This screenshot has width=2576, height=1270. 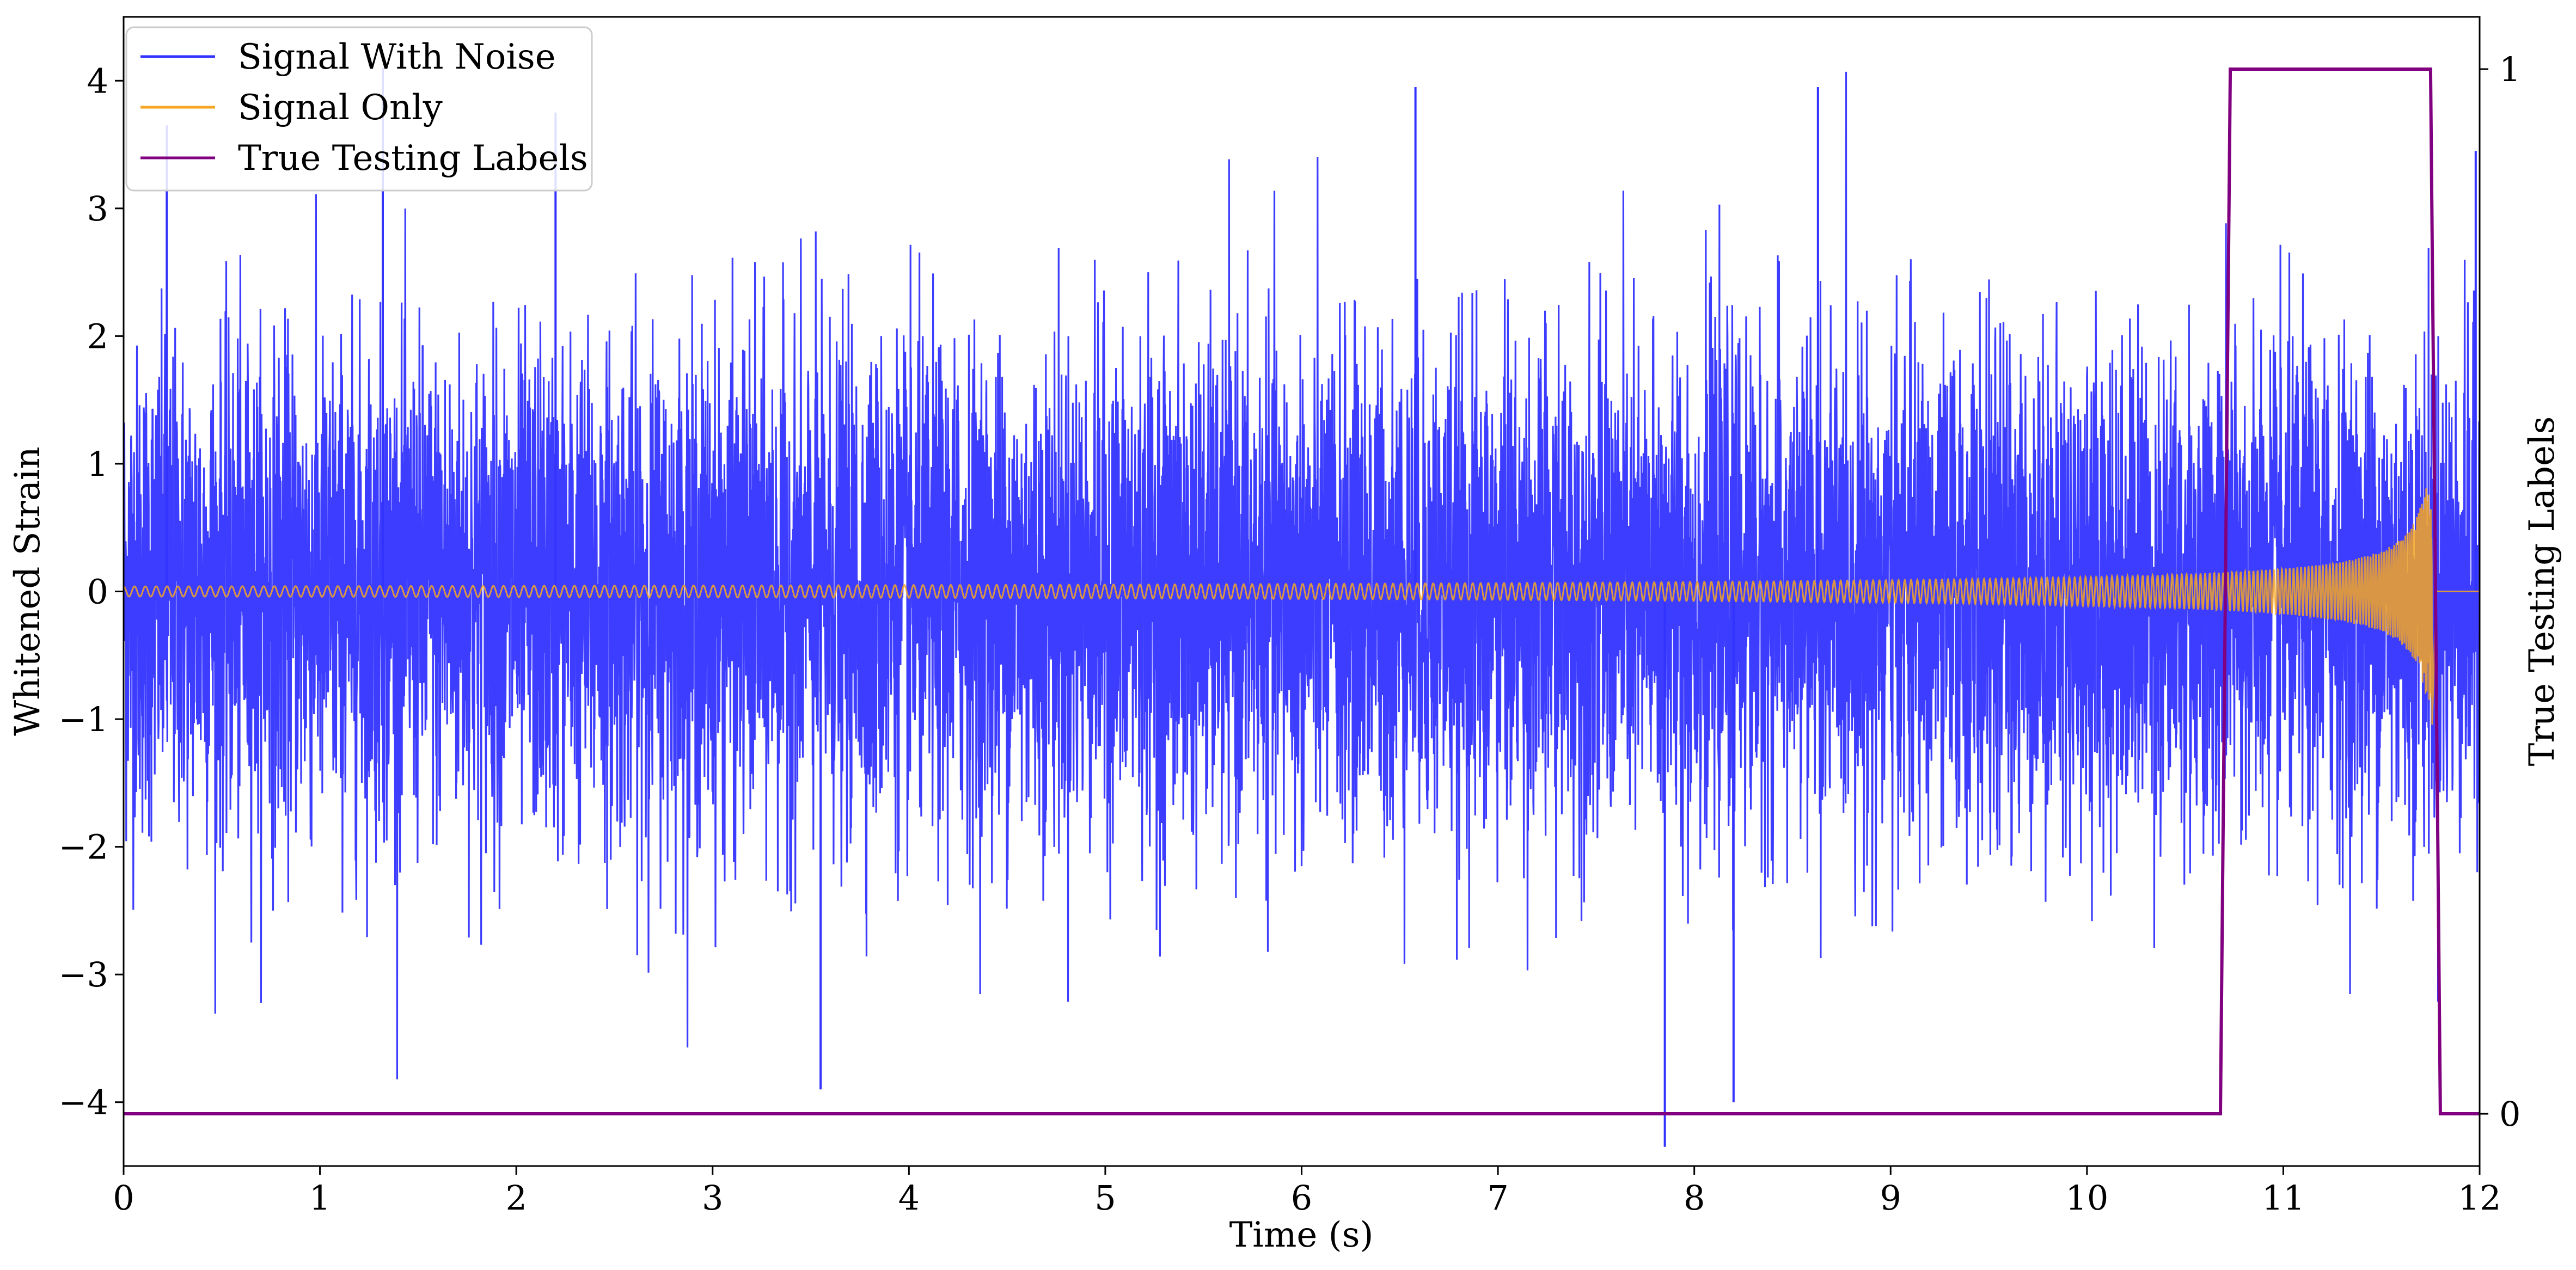 What do you see at coordinates (2500, 592) in the screenshot?
I see `y-axis-right: 10` at bounding box center [2500, 592].